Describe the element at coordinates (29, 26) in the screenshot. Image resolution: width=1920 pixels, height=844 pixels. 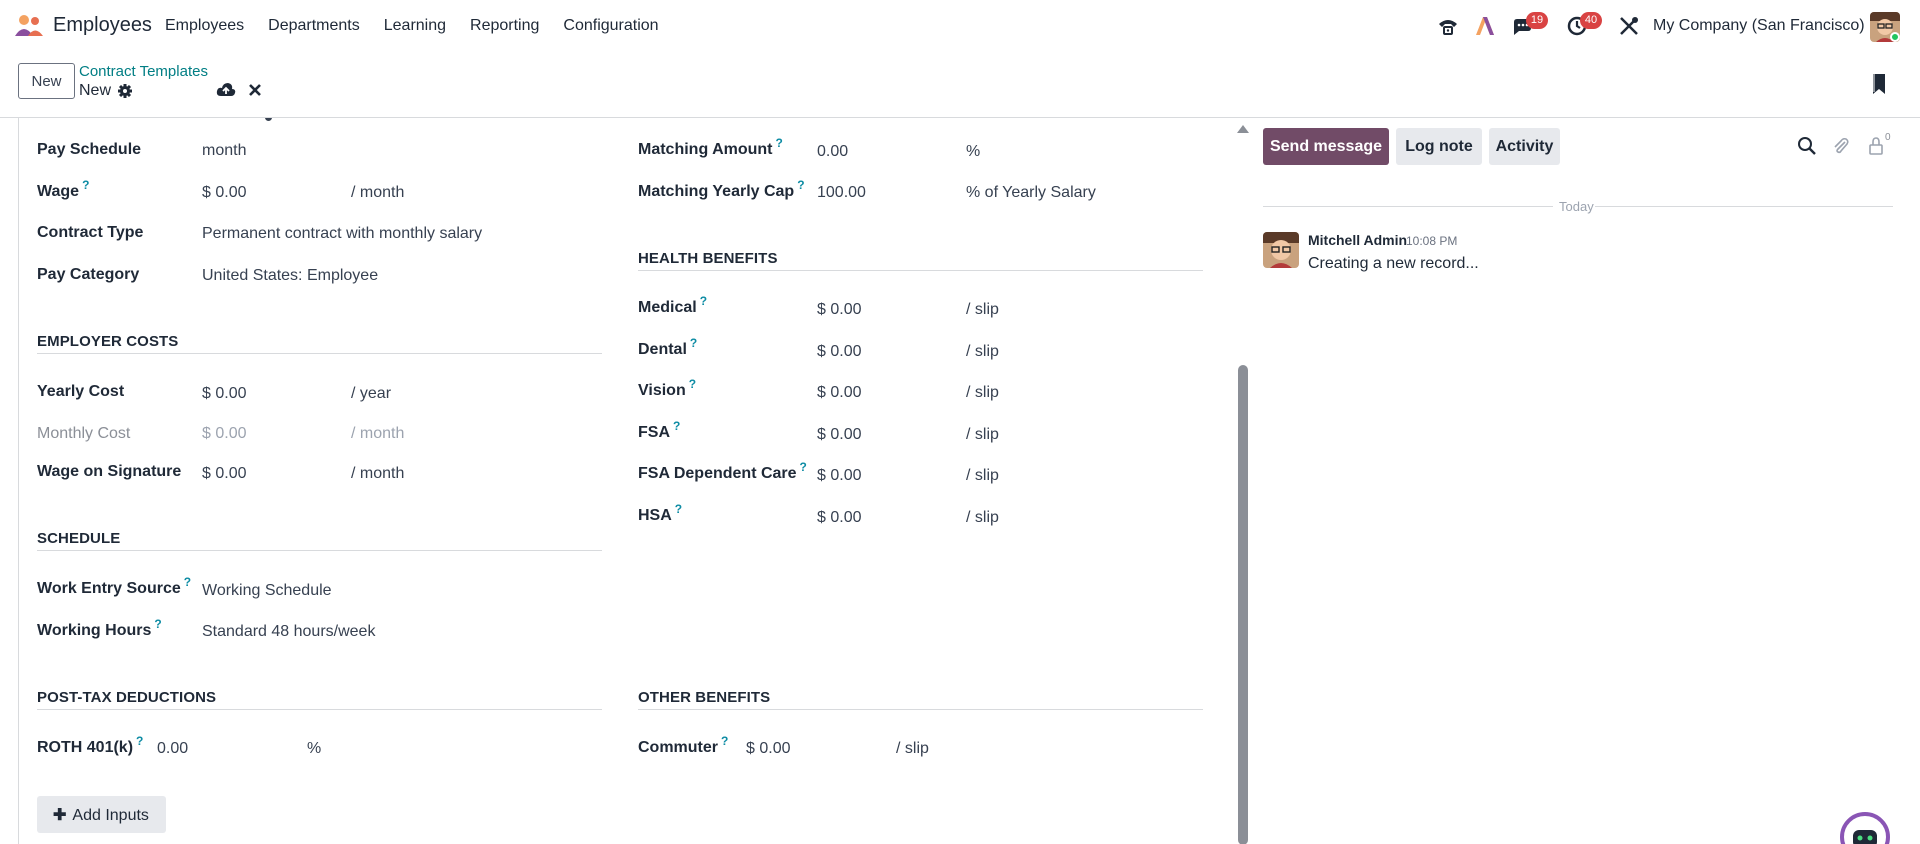
I see `employees-app-icon` at that location.